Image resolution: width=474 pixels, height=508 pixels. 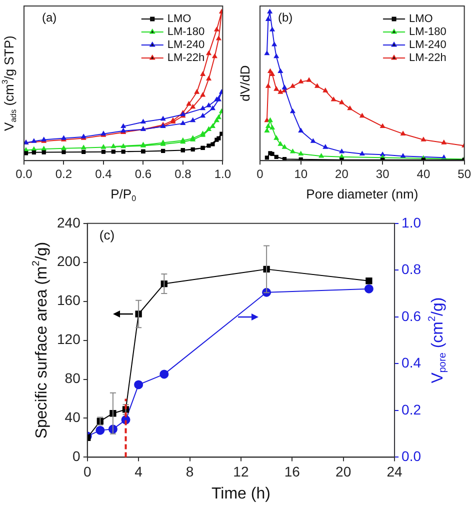 What do you see at coordinates (69, 261) in the screenshot?
I see `y-tick-label: 200` at bounding box center [69, 261].